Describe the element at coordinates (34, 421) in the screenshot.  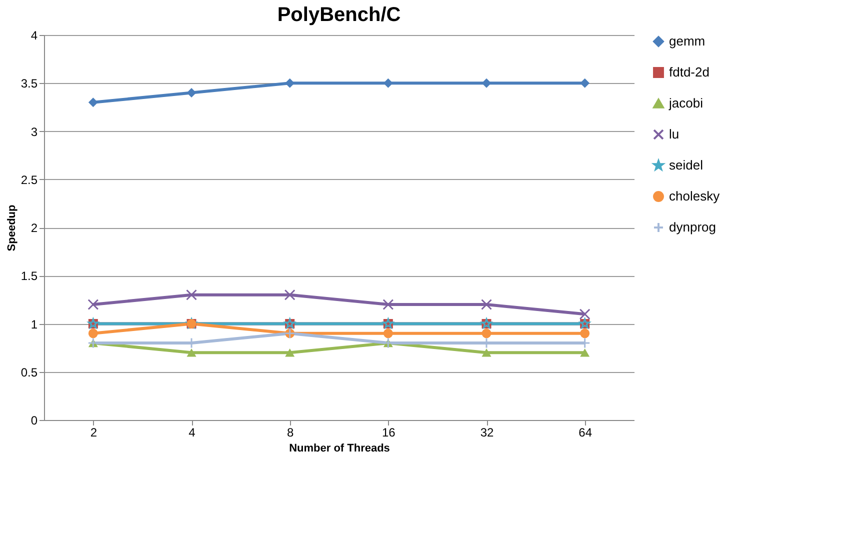
I see `y-tick-label: 0` at that location.